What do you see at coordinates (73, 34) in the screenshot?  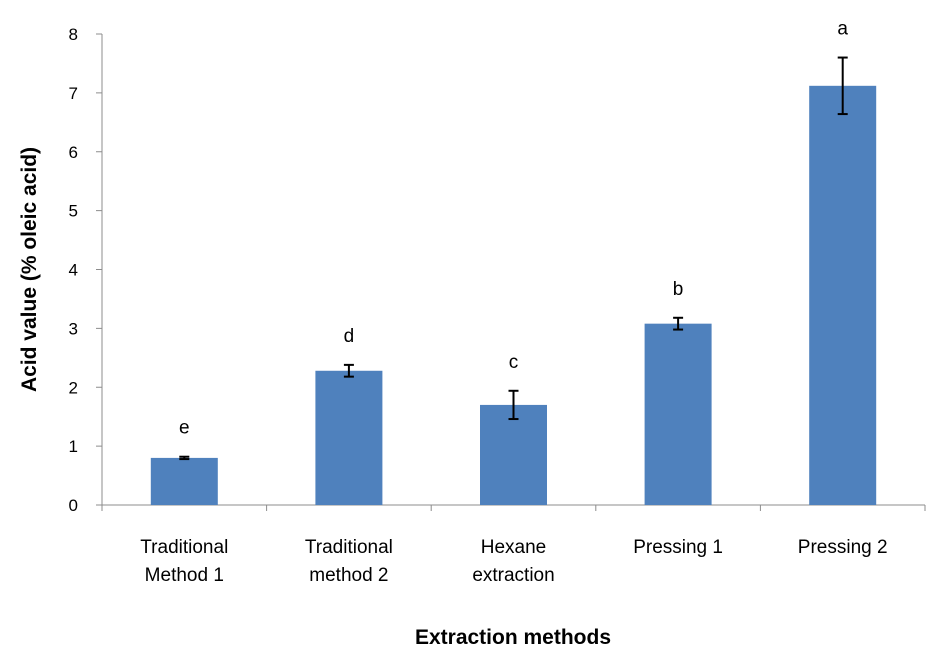 I see `y-tick-label: 8` at bounding box center [73, 34].